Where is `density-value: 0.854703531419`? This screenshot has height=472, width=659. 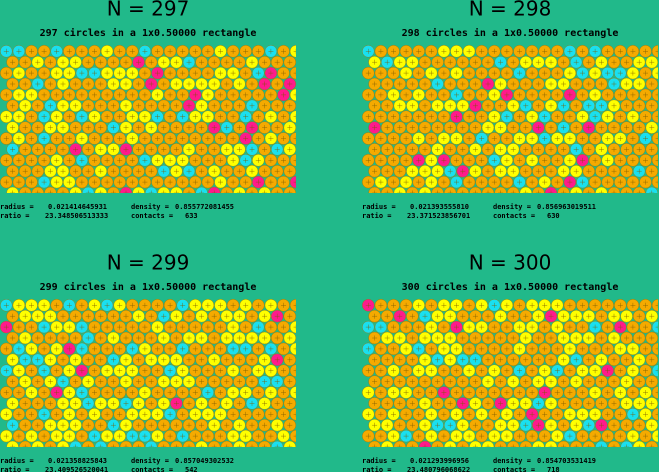 density-value: 0.854703531419 is located at coordinates (566, 461).